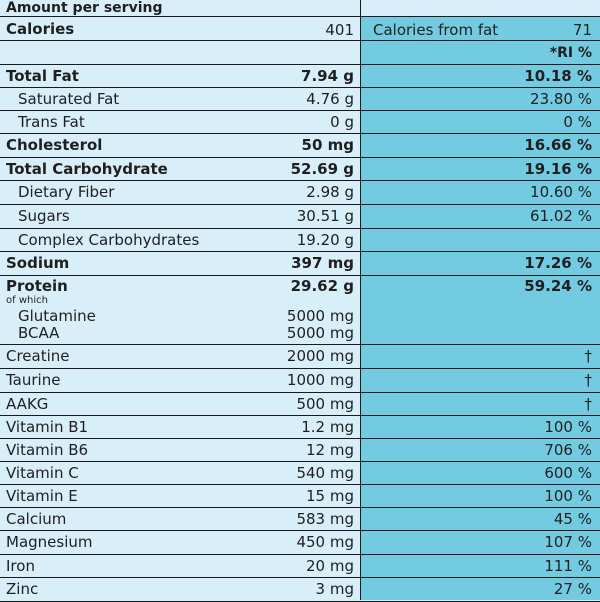 This screenshot has height=602, width=600. What do you see at coordinates (561, 216) in the screenshot?
I see `nutrient-ri-percent: 61.02 %` at bounding box center [561, 216].